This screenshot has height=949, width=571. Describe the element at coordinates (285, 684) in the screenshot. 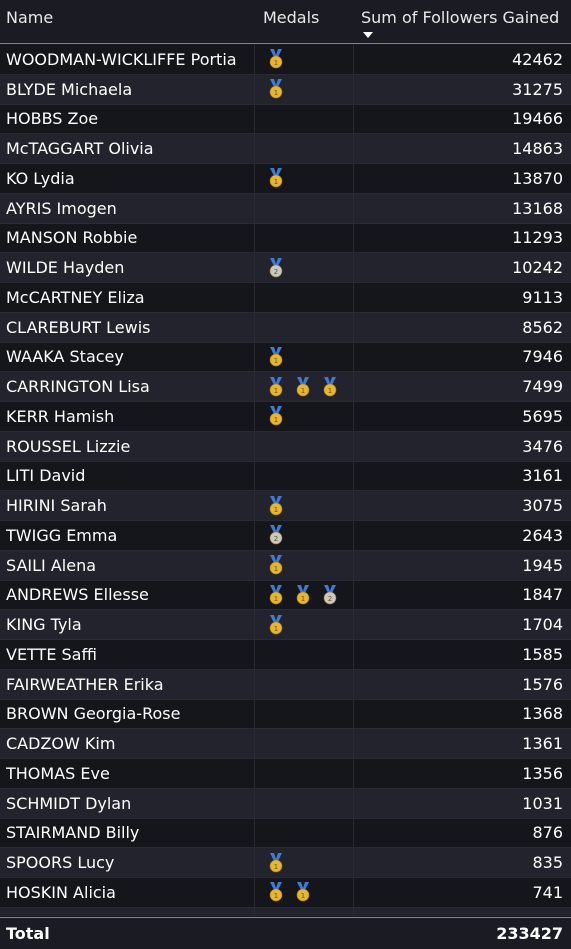

I see `table-row: FAIRWEATHER Erika 1576` at that location.